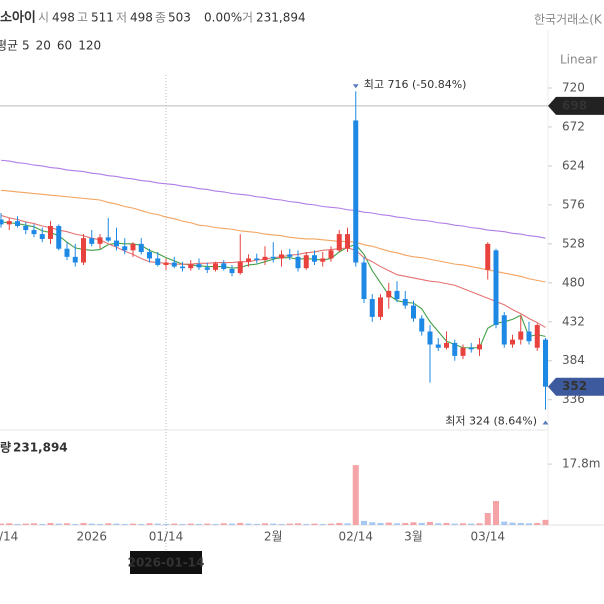 The image size is (604, 604). Describe the element at coordinates (223, 18) in the screenshot. I see `change: 0.00%` at that location.